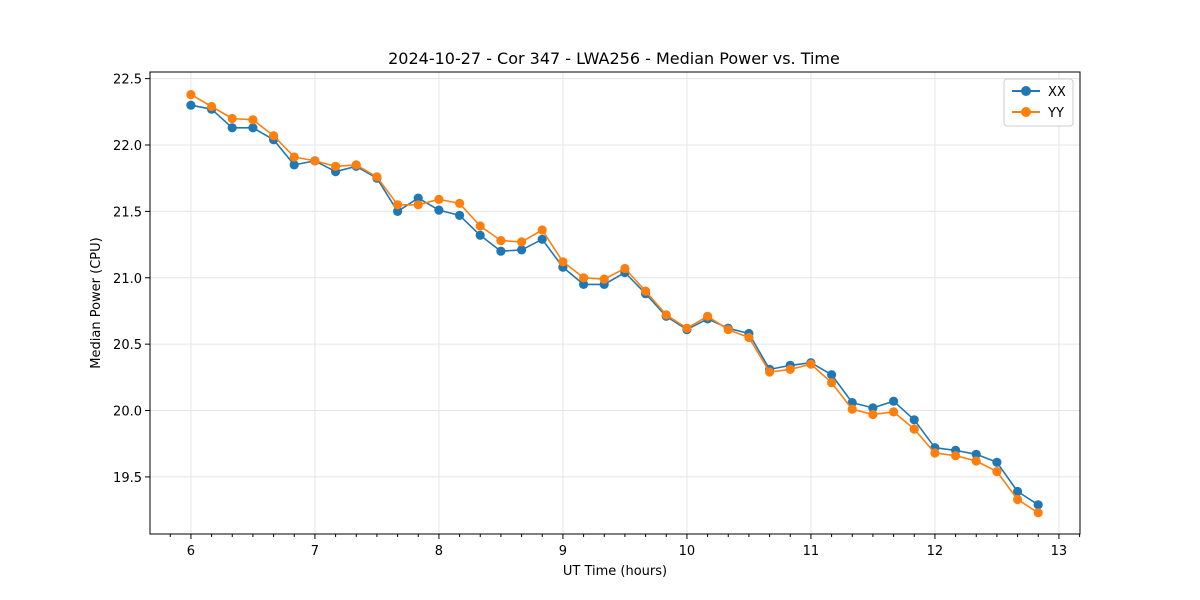  Describe the element at coordinates (96, 302) in the screenshot. I see `y-axis-label: Median Power (CPU)` at that location.